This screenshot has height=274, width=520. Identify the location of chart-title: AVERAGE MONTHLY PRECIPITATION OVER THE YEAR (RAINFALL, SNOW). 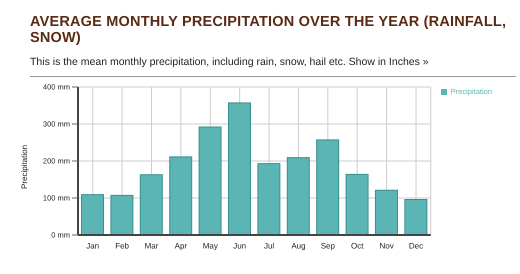
(268, 29).